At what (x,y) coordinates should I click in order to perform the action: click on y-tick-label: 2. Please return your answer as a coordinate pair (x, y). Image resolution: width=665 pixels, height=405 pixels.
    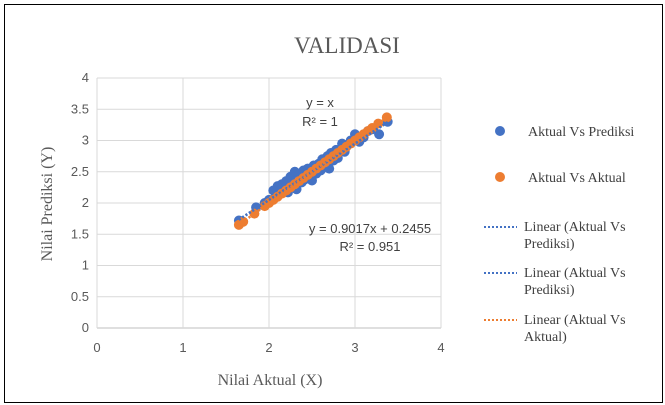
    Looking at the image, I should click on (85, 202).